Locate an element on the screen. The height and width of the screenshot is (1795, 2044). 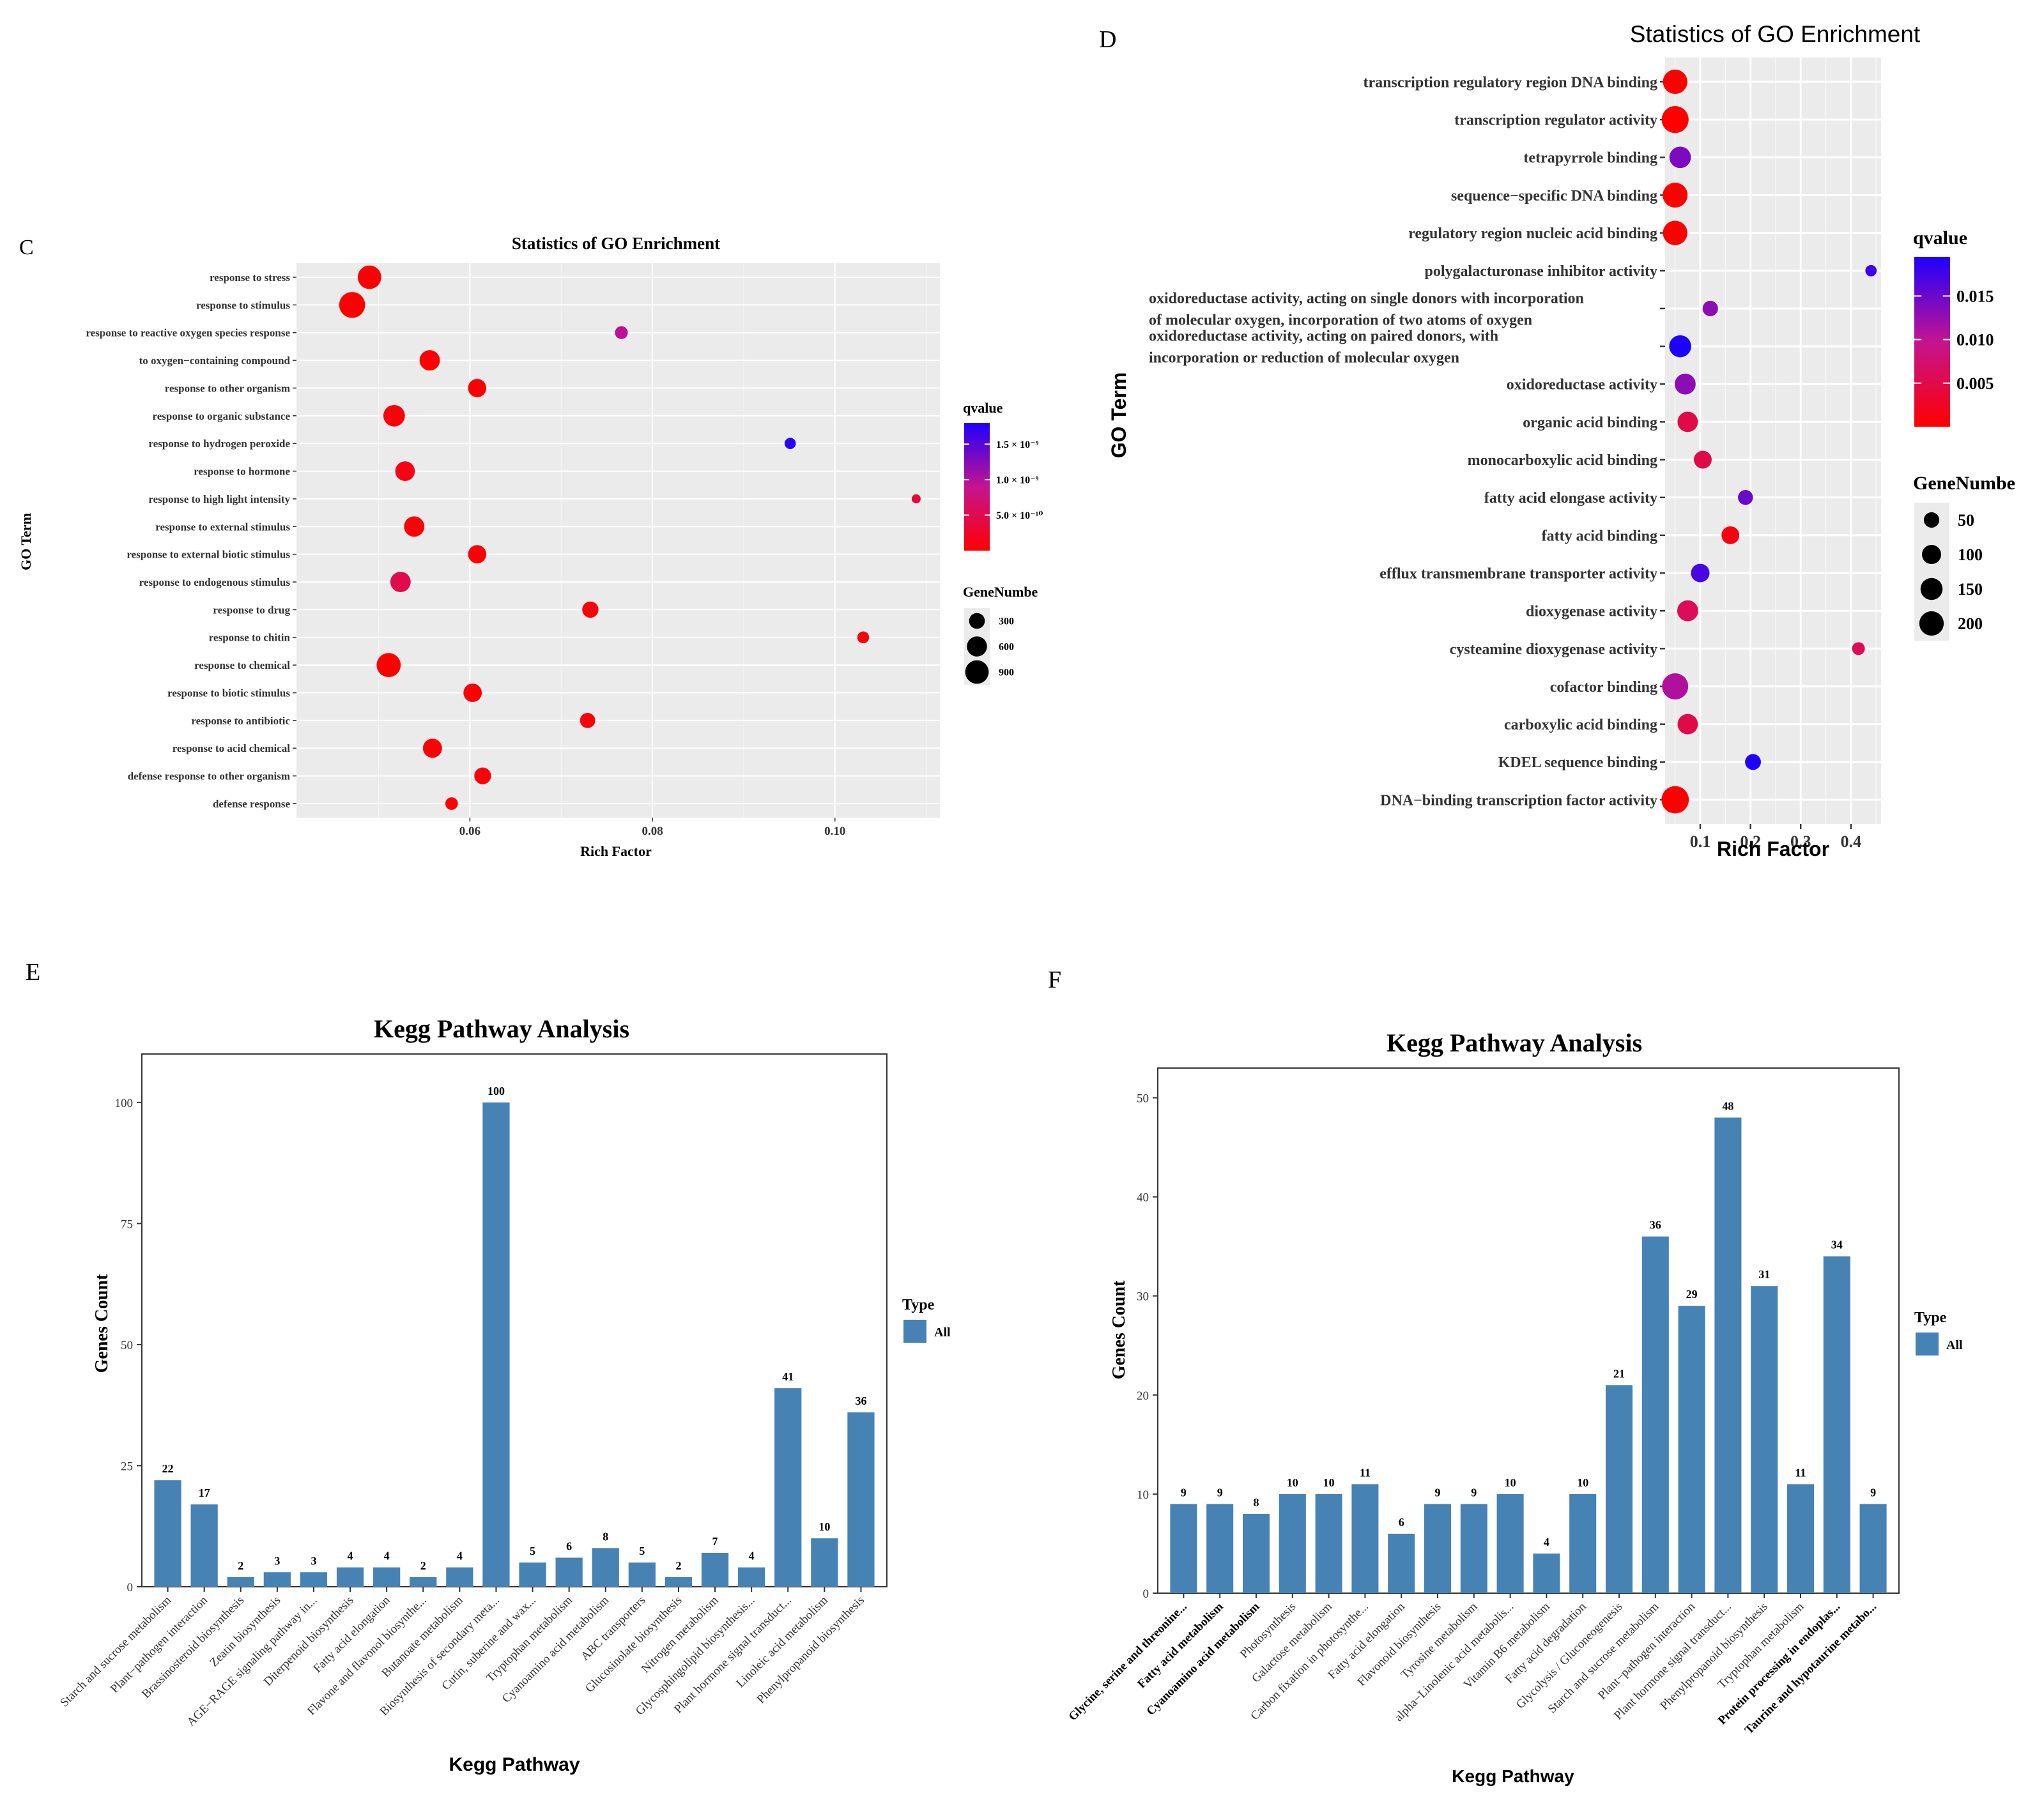
y-tick-label: response to high light intensity is located at coordinates (219, 499).